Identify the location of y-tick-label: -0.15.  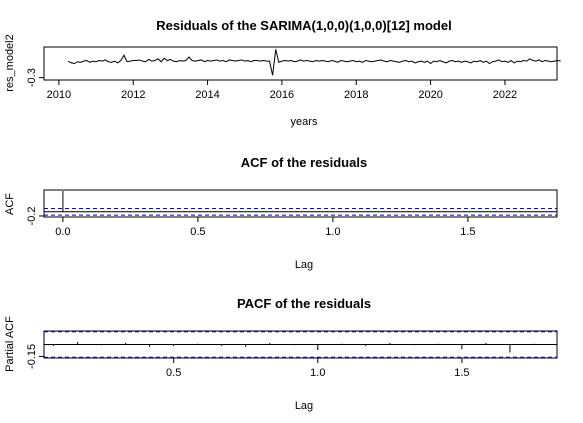
(32, 356).